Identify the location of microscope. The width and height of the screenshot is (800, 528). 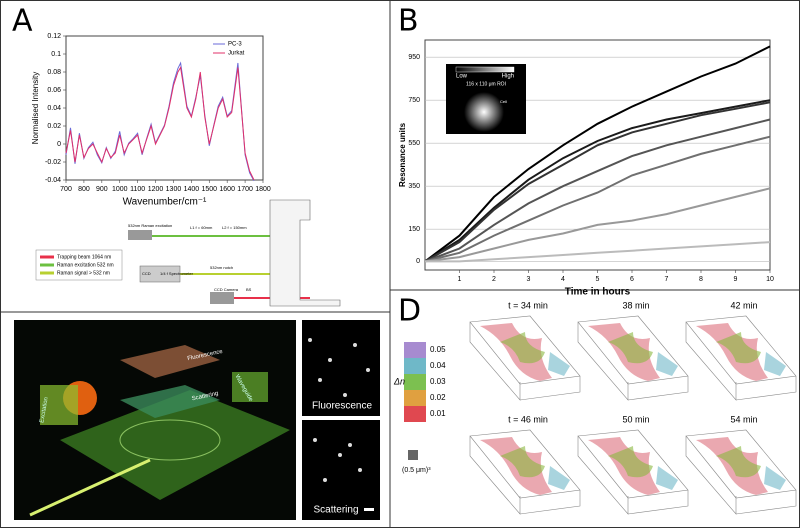
(305, 253).